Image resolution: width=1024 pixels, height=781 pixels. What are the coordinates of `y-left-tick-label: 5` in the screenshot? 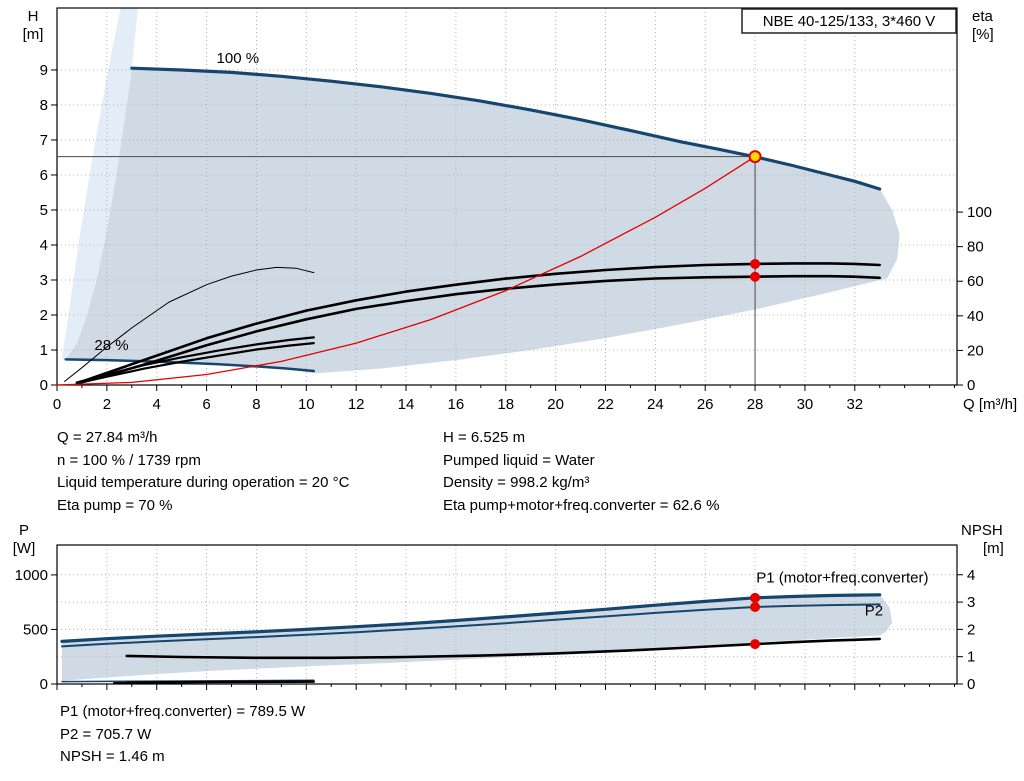 It's located at (44, 210).